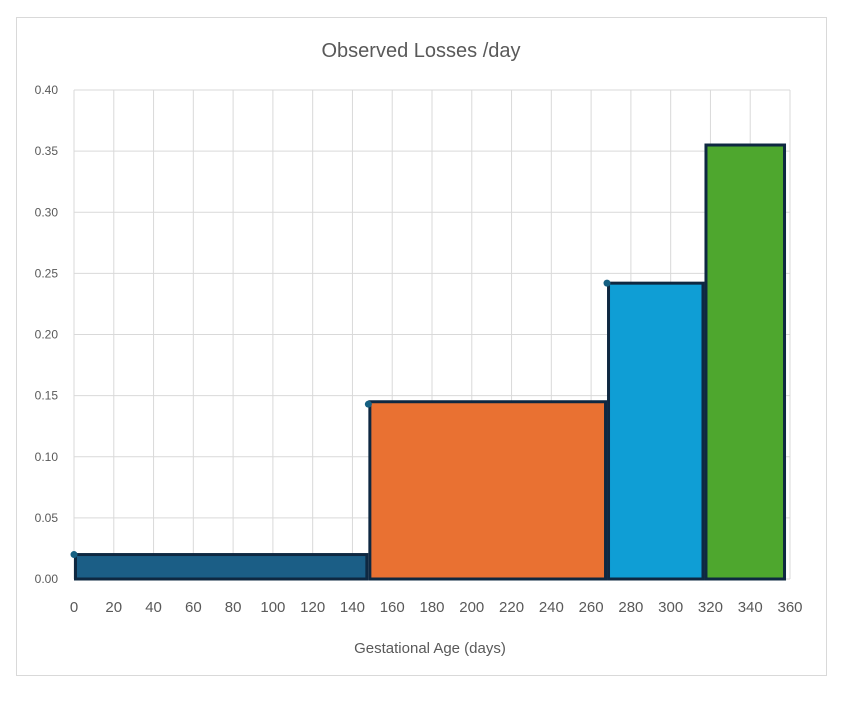 This screenshot has height=702, width=844. What do you see at coordinates (551, 607) in the screenshot?
I see `x-tick-label: 240` at bounding box center [551, 607].